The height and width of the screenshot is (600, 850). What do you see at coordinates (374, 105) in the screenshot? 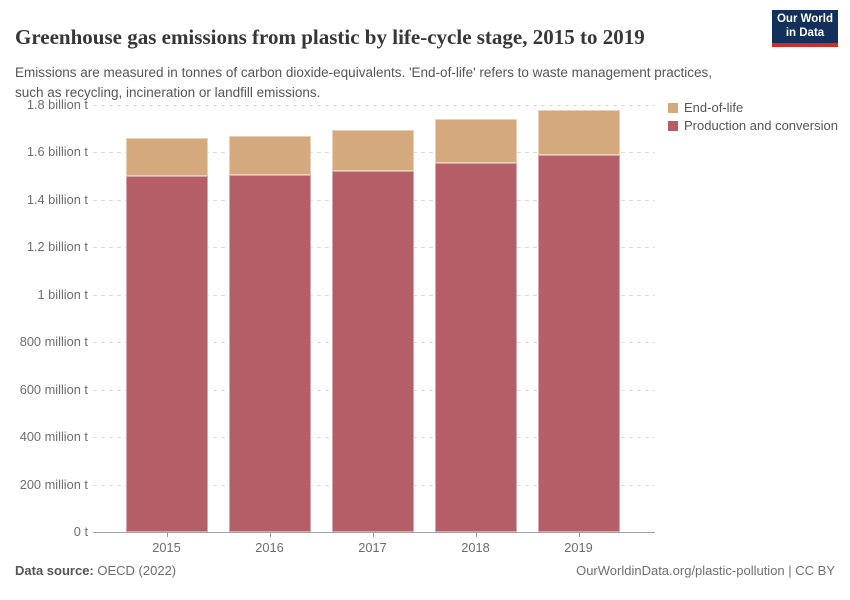
I see `gridline` at bounding box center [374, 105].